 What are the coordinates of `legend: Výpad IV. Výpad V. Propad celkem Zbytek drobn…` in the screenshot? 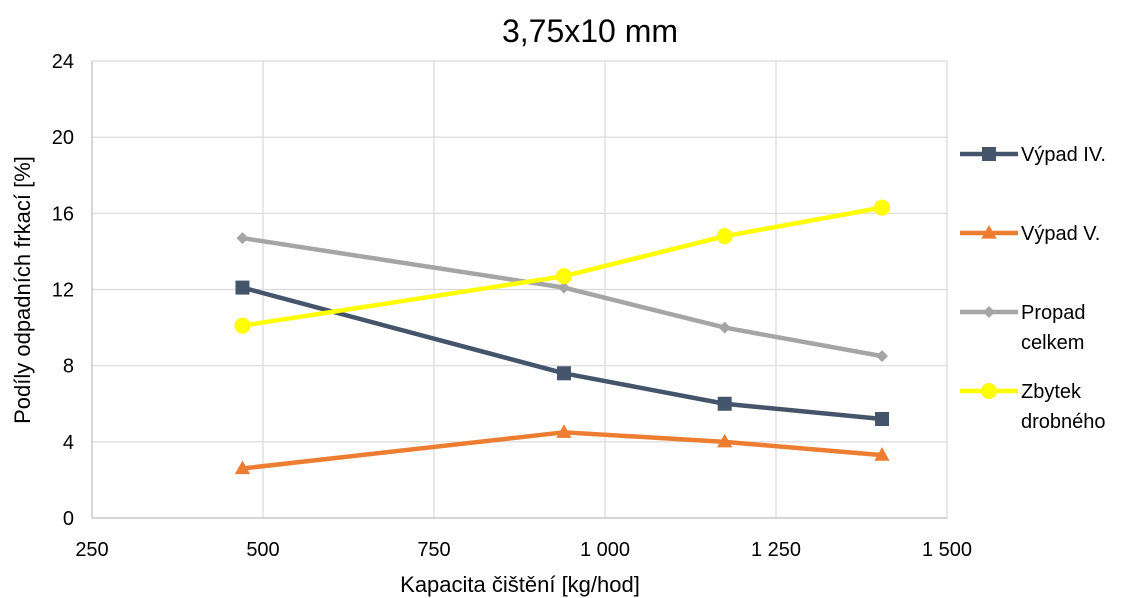 It's located at (1033, 288).